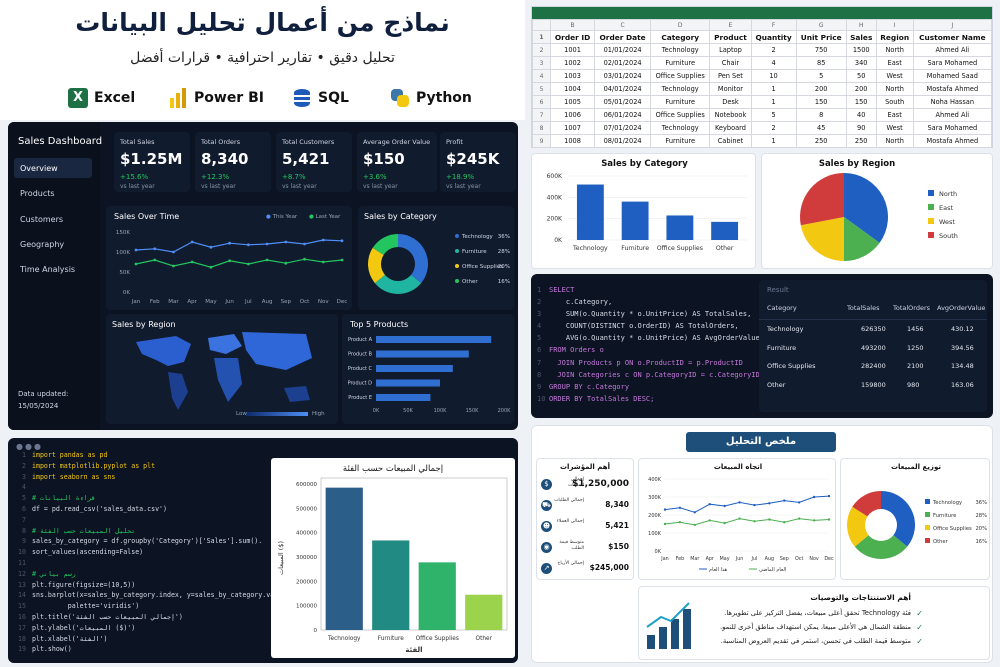 The height and width of the screenshot is (667, 1000). Describe the element at coordinates (773, 76) in the screenshot. I see `table-cell: 10` at that location.